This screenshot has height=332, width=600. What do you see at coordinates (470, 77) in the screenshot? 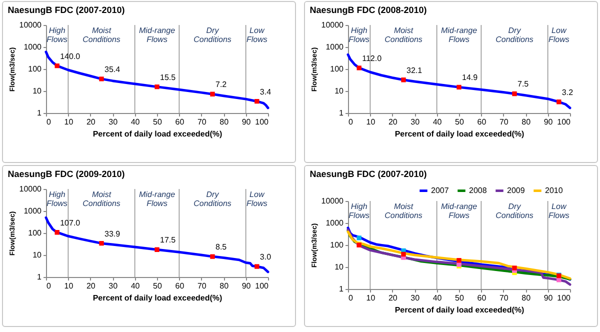
I see `data-label: 14.9` at bounding box center [470, 77].